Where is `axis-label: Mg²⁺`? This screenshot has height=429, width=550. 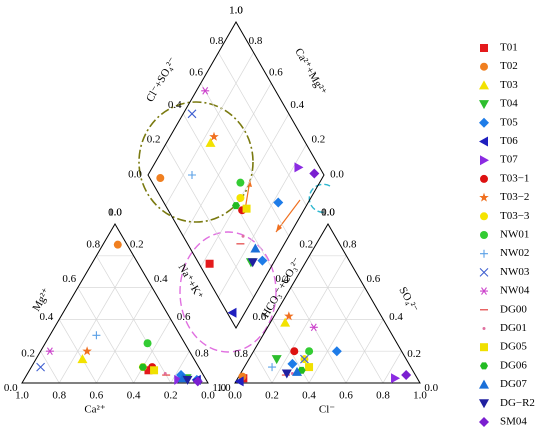
axis-label: Mg²⁺ is located at coordinates (41, 299).